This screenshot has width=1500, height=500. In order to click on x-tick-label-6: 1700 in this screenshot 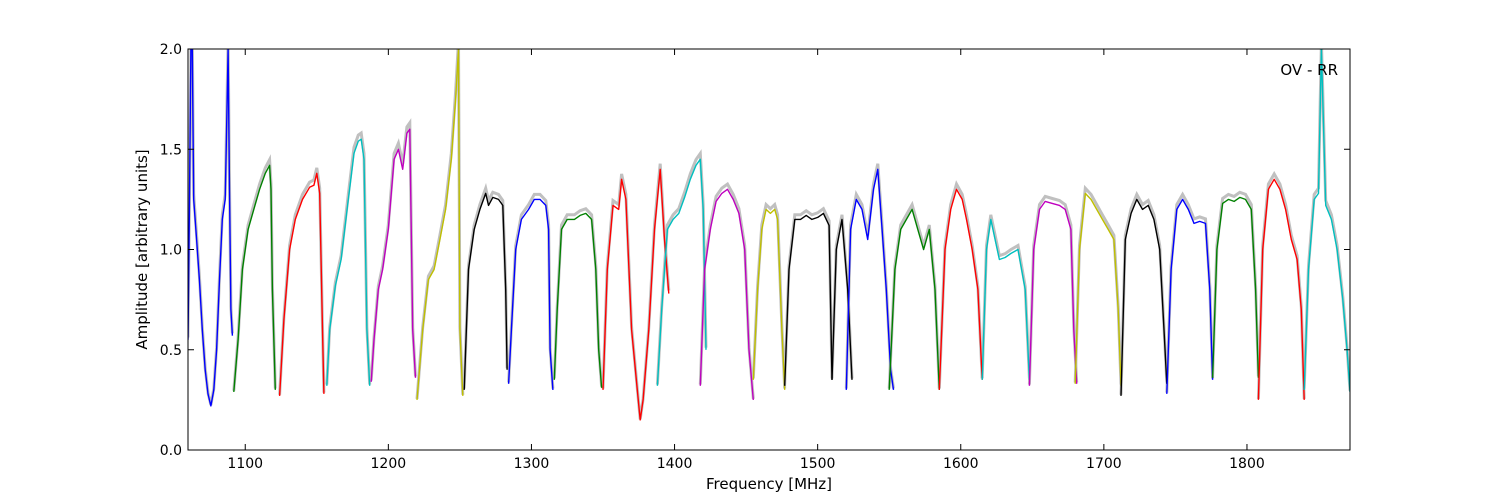, I will do `click(1104, 464)`.